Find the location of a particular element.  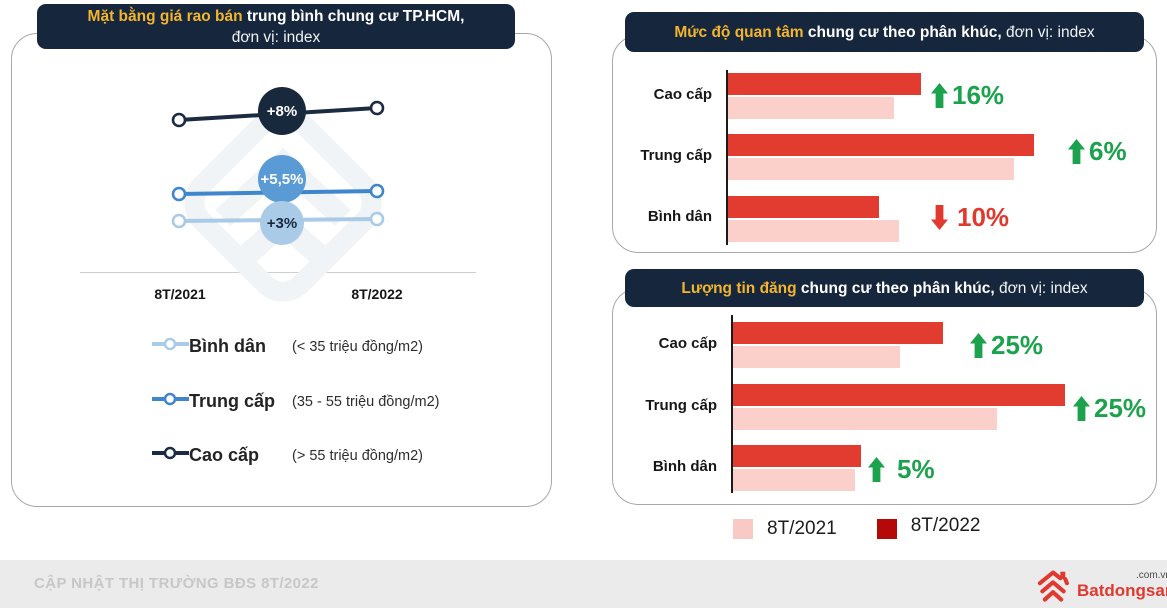

listings-axis is located at coordinates (732, 404).